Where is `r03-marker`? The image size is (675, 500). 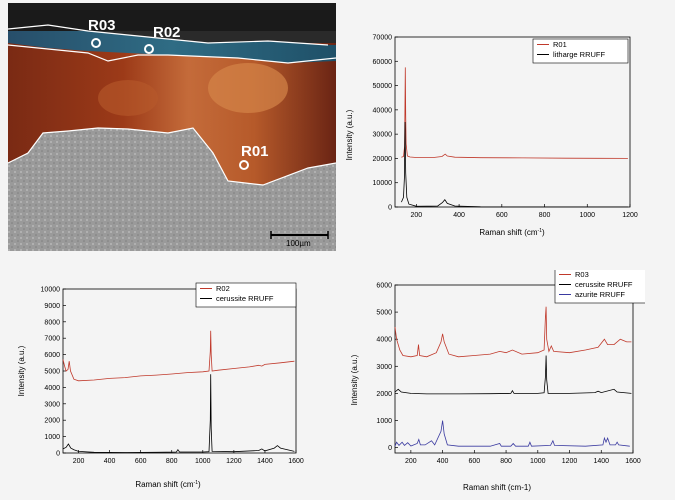
r03-marker is located at coordinates (96, 43).